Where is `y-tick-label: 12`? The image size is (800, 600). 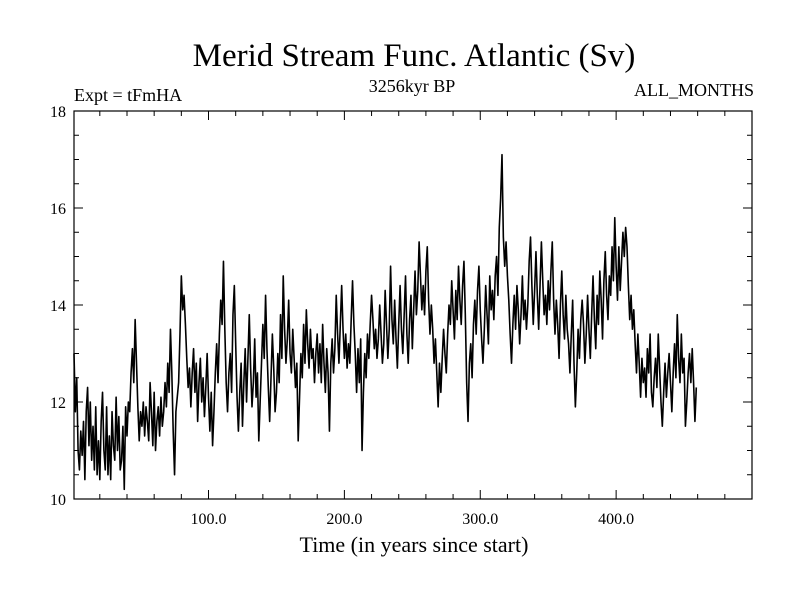
y-tick-label: 12 is located at coordinates (58, 403).